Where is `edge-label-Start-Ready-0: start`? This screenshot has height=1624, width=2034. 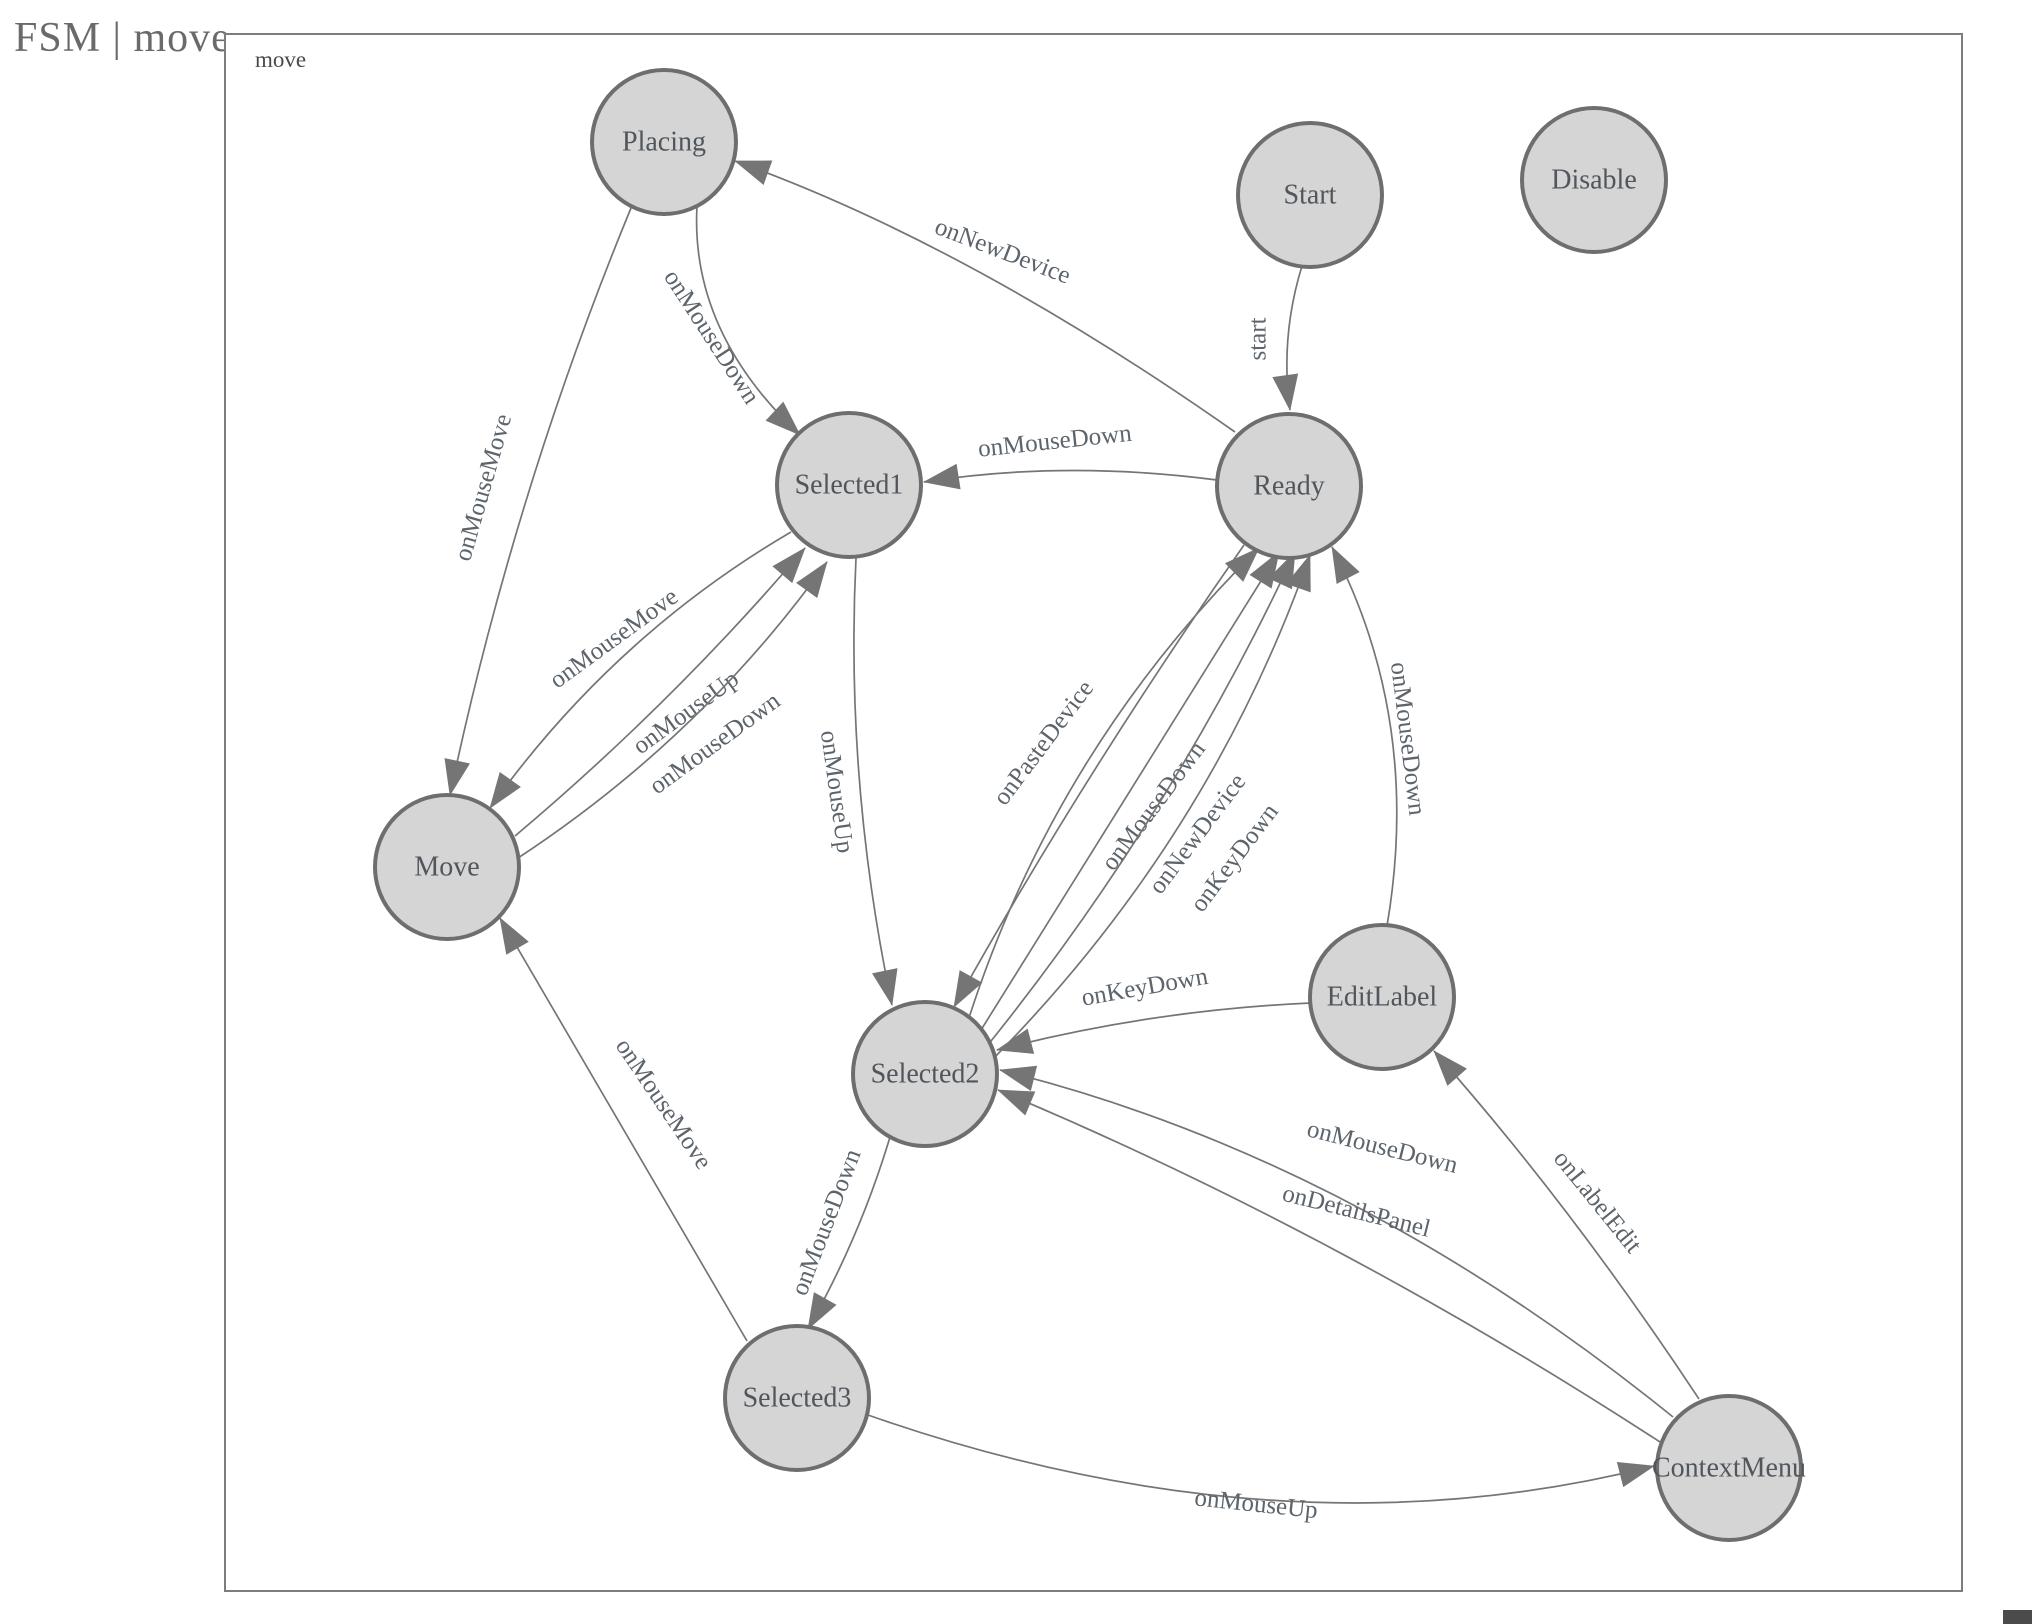 edge-label-Start-Ready-0: start is located at coordinates (1258, 338).